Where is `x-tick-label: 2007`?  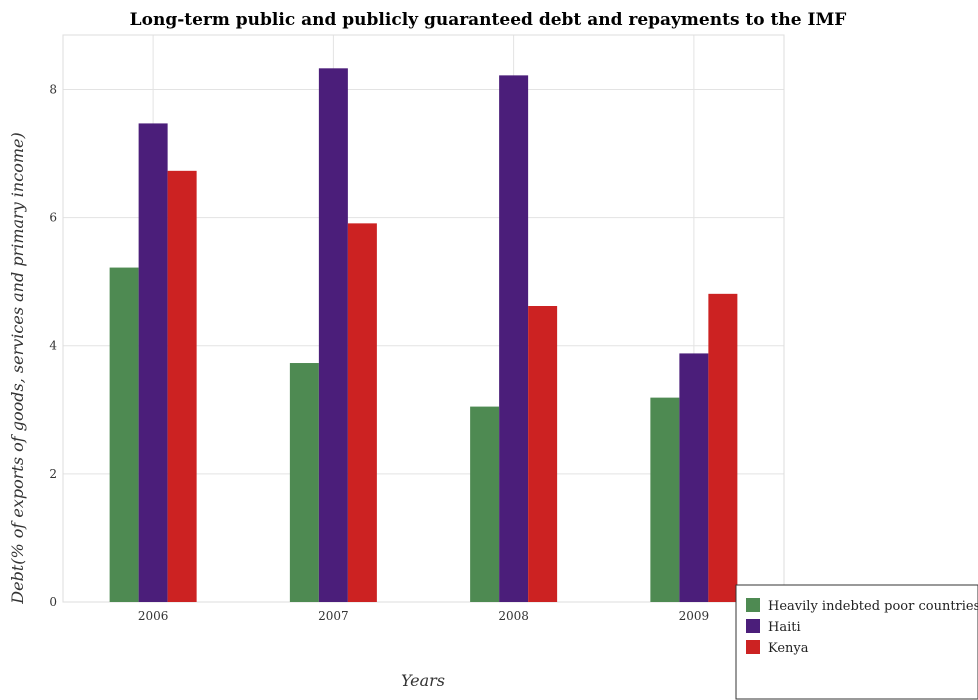 x-tick-label: 2007 is located at coordinates (333, 616).